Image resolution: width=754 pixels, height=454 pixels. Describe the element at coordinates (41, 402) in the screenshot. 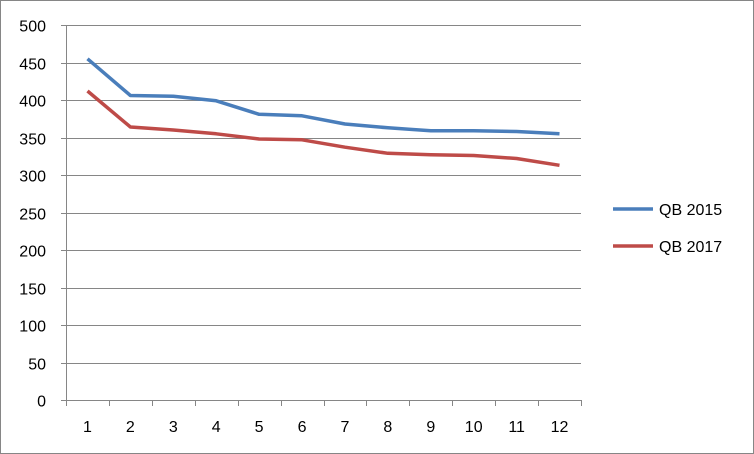

I see `y-tick-label: 0` at that location.